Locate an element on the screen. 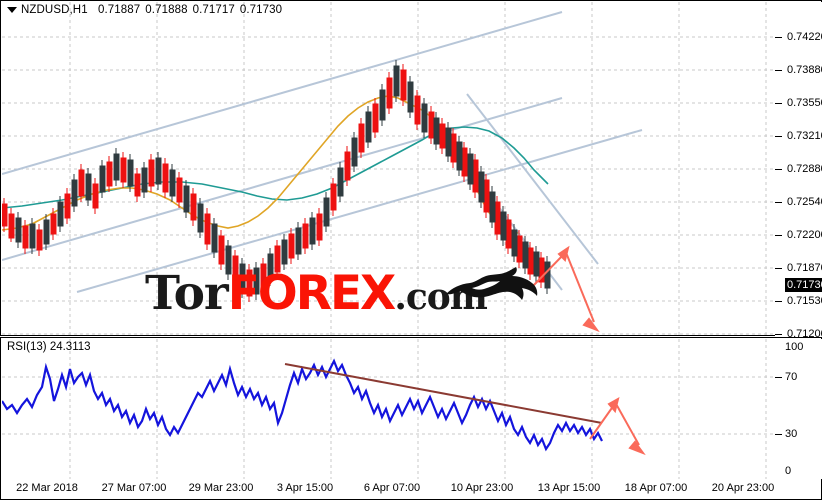 The width and height of the screenshot is (822, 500). x-tick-5: 10 Apr 23:00 is located at coordinates (482, 488).